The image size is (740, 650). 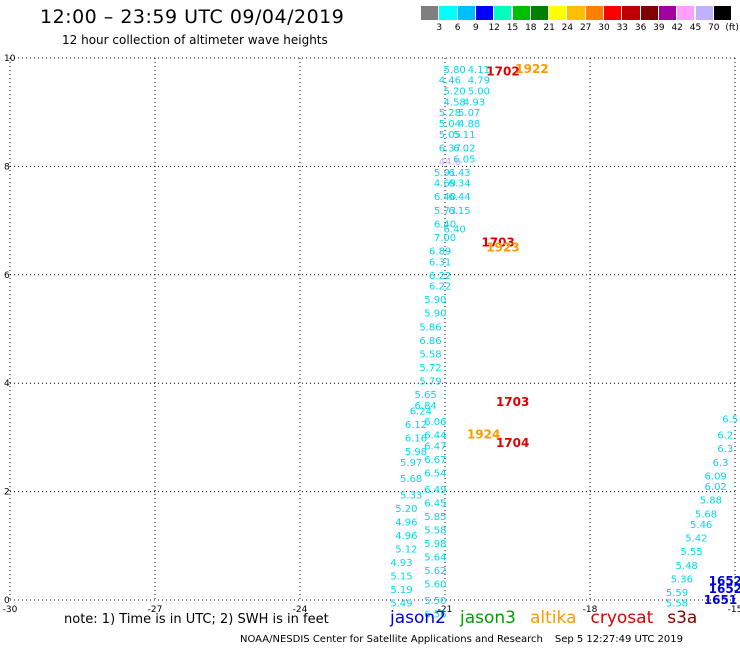 I want to click on x-tick-label: -30, so click(x=10, y=610).